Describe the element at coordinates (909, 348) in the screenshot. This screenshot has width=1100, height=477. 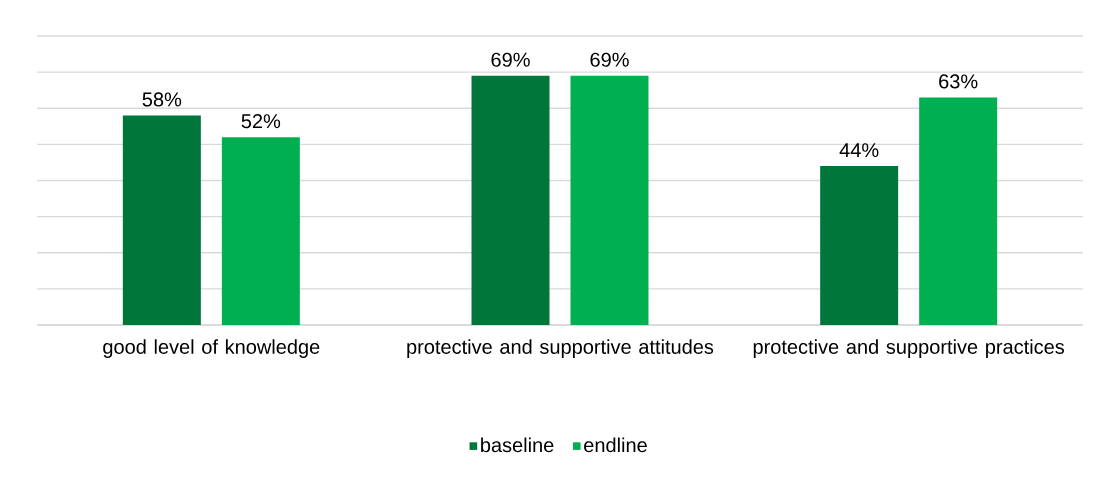
I see `x-tick-label: protective and supportive practices` at that location.